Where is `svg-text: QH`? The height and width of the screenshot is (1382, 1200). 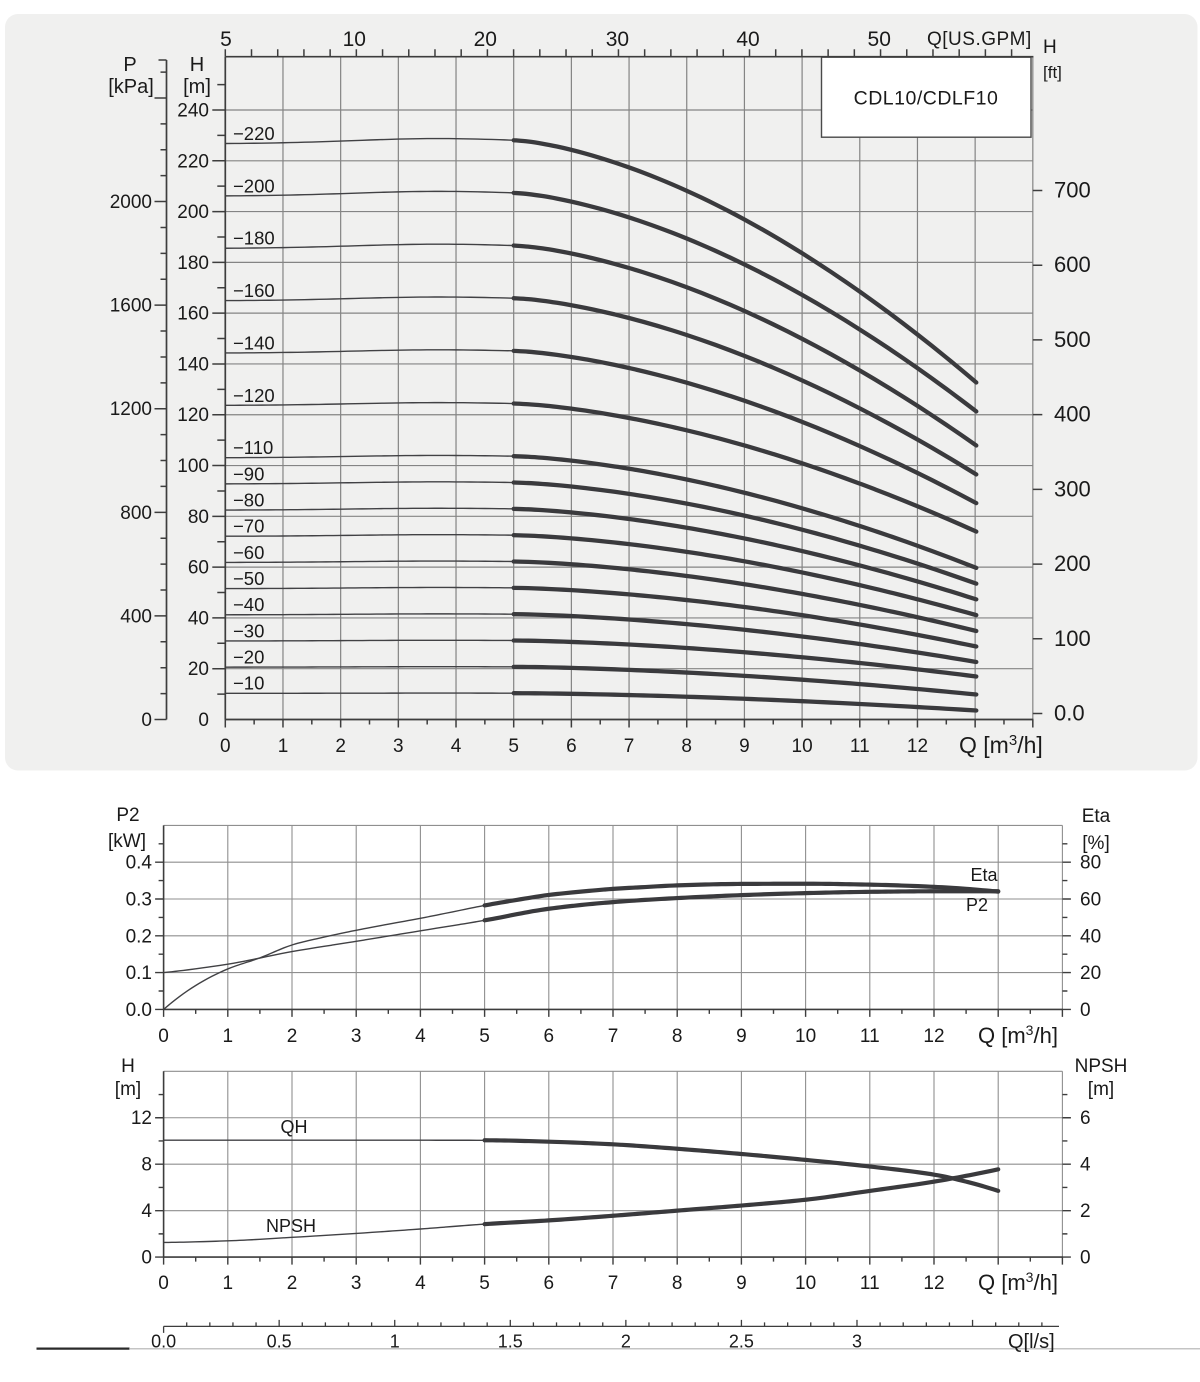 svg-text: QH is located at coordinates (294, 1127).